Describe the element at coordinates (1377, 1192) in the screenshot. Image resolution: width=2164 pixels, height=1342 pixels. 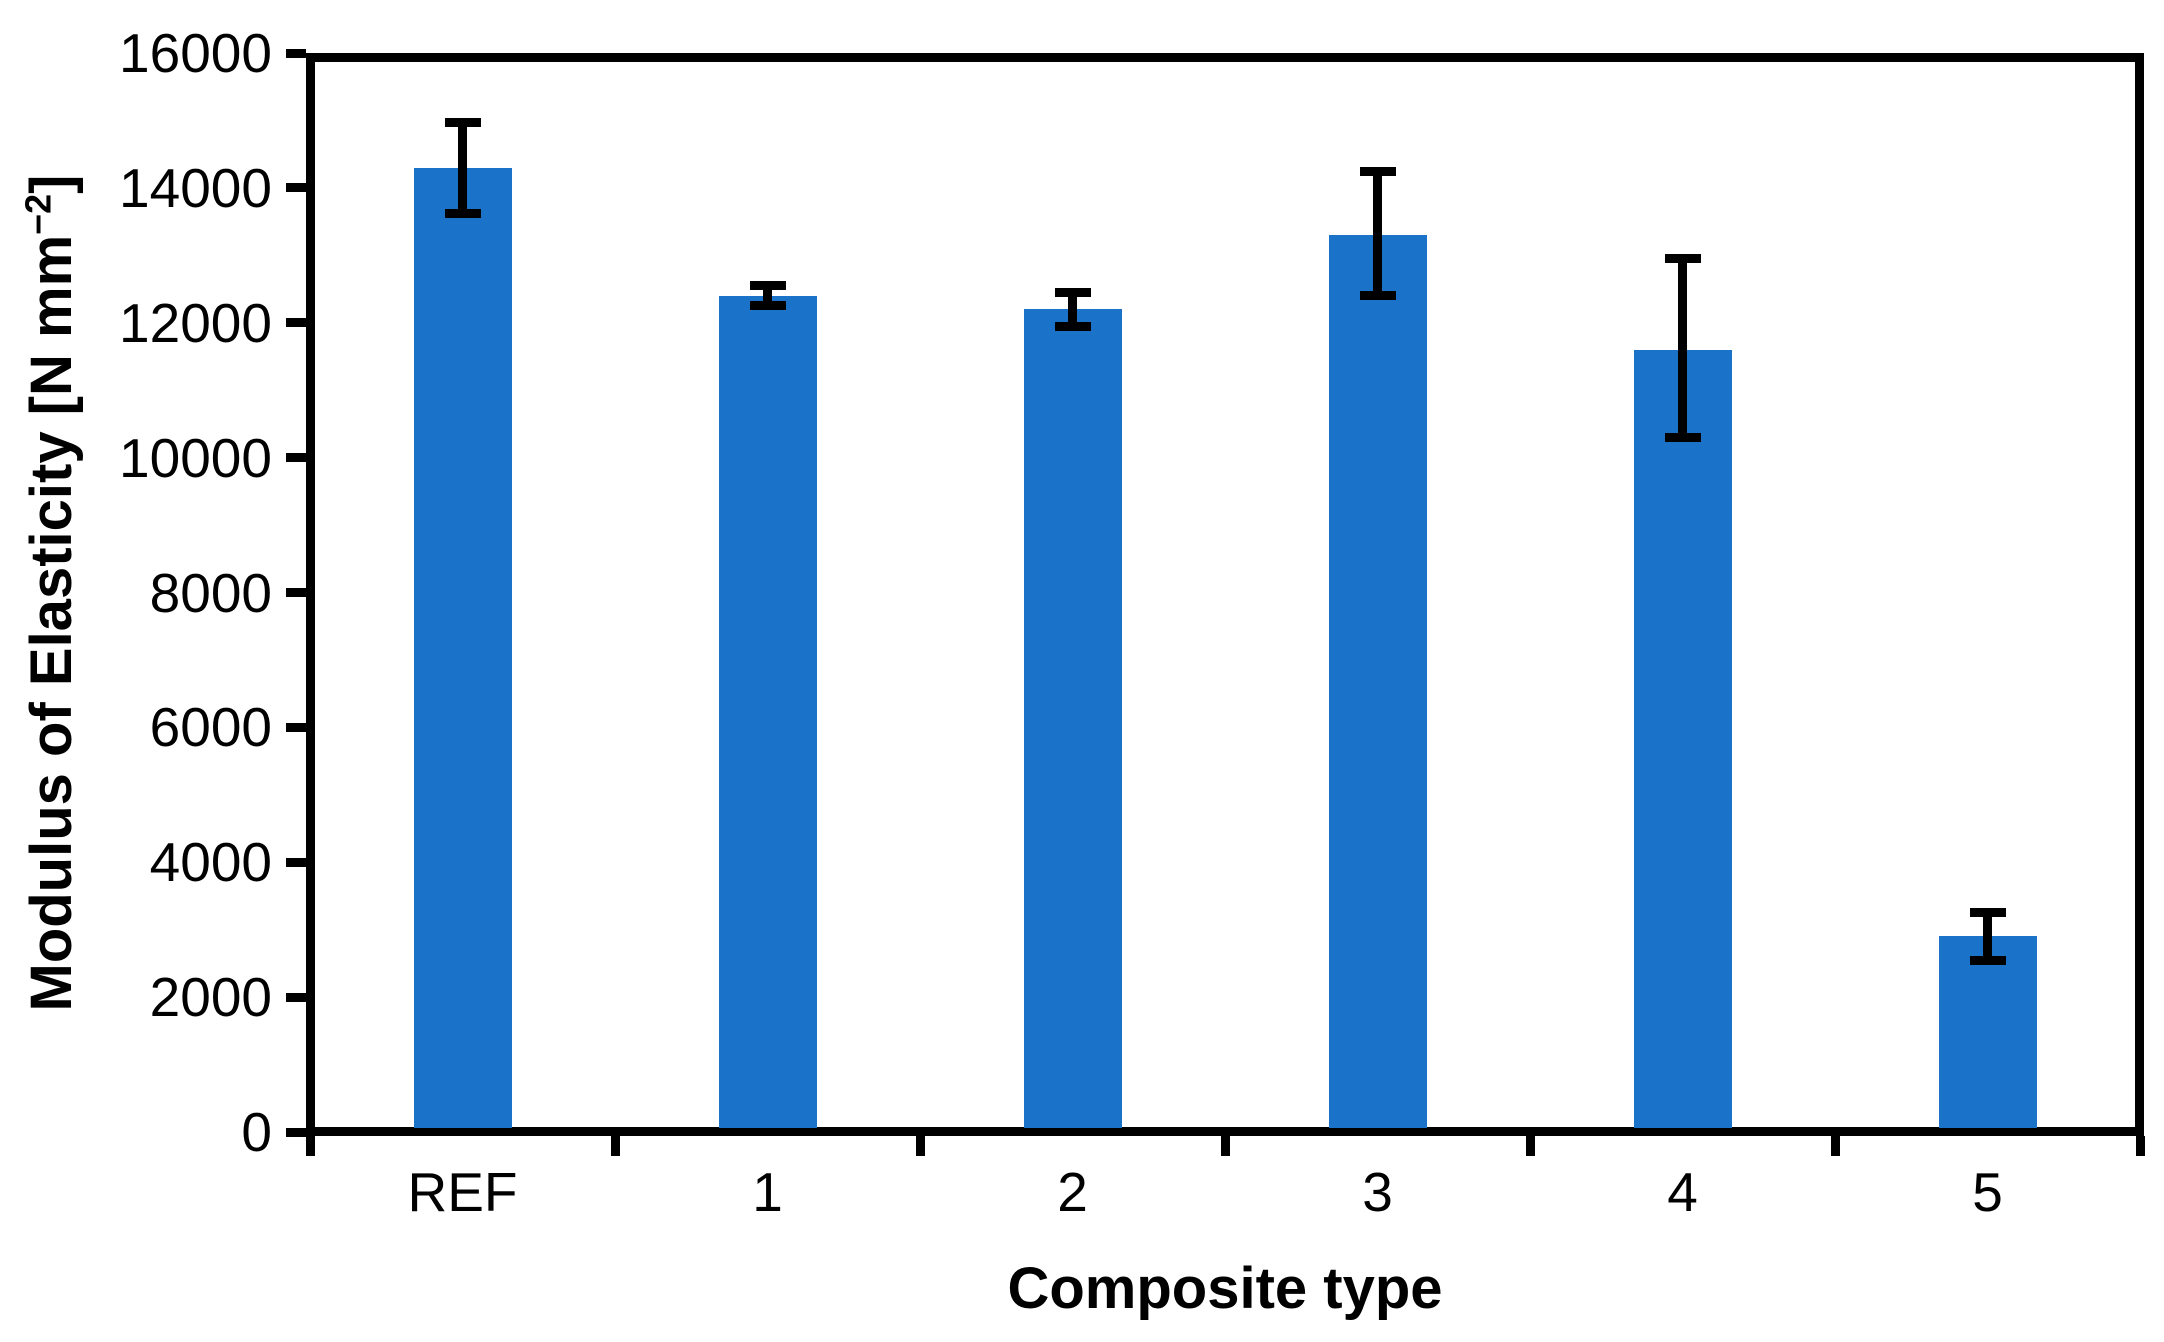
I see `x-category-label: 3` at that location.